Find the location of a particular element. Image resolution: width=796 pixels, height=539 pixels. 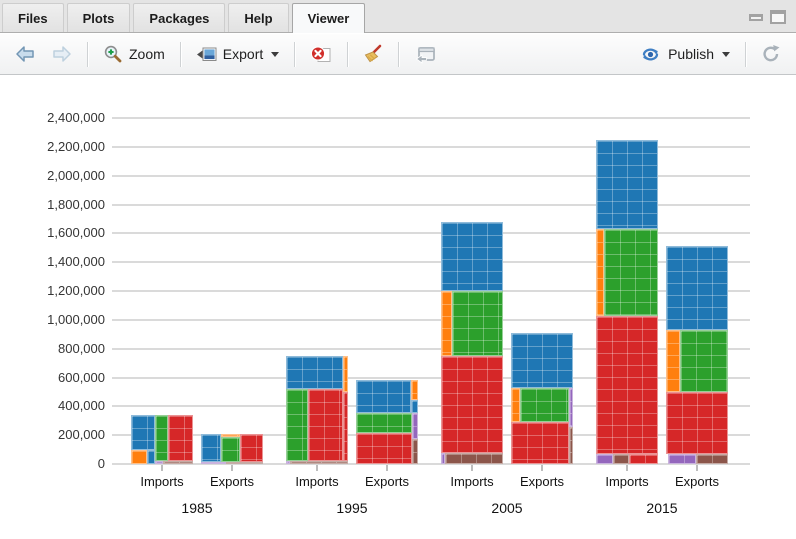

export-icon is located at coordinates (206, 54).